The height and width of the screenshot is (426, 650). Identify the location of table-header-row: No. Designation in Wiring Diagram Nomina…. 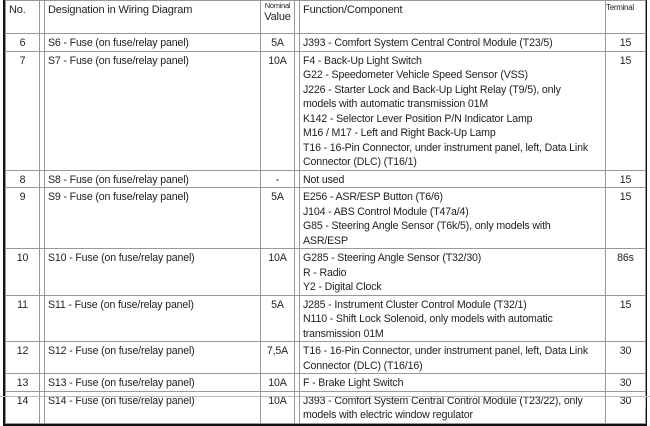
(325, 17).